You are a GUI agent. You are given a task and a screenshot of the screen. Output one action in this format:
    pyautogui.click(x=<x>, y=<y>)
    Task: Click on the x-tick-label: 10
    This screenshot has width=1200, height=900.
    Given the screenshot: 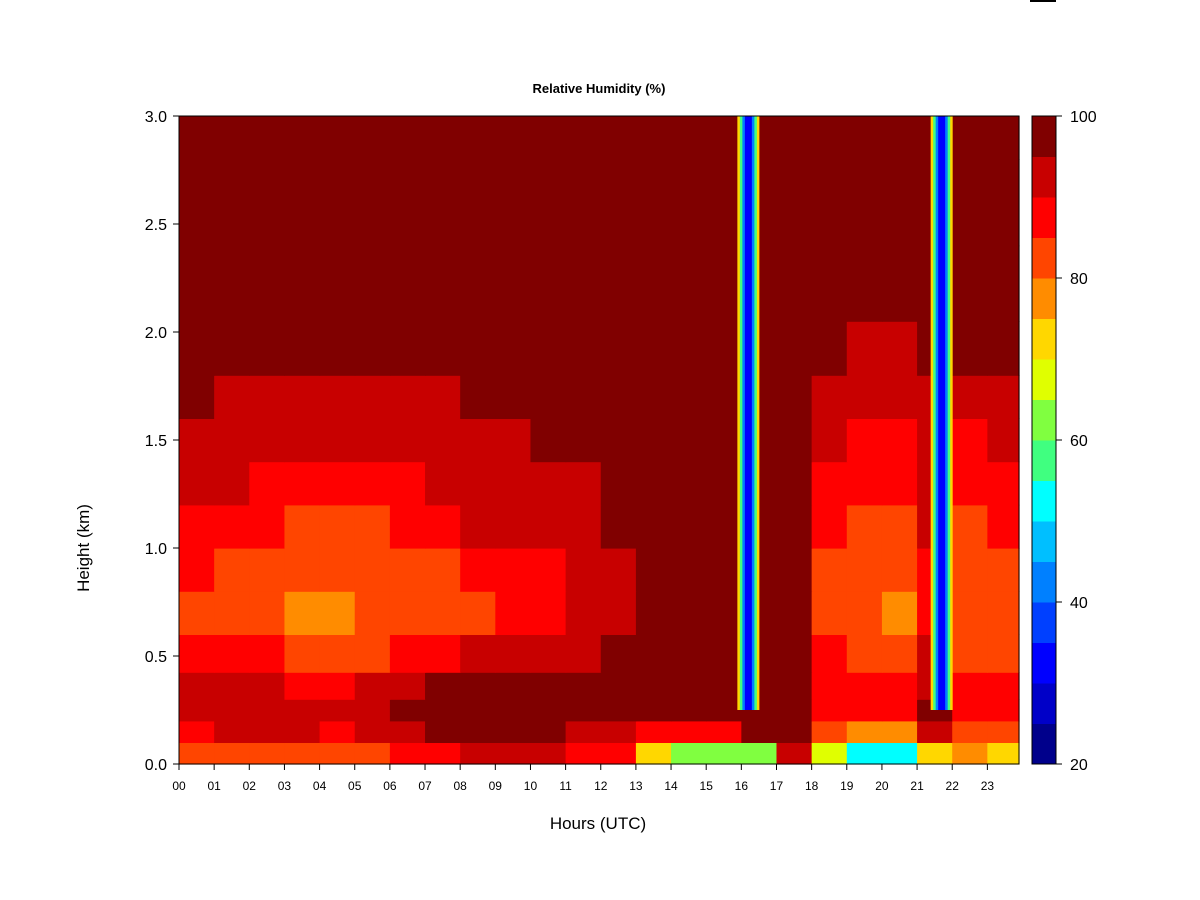 What is the action you would take?
    pyautogui.click(x=531, y=786)
    